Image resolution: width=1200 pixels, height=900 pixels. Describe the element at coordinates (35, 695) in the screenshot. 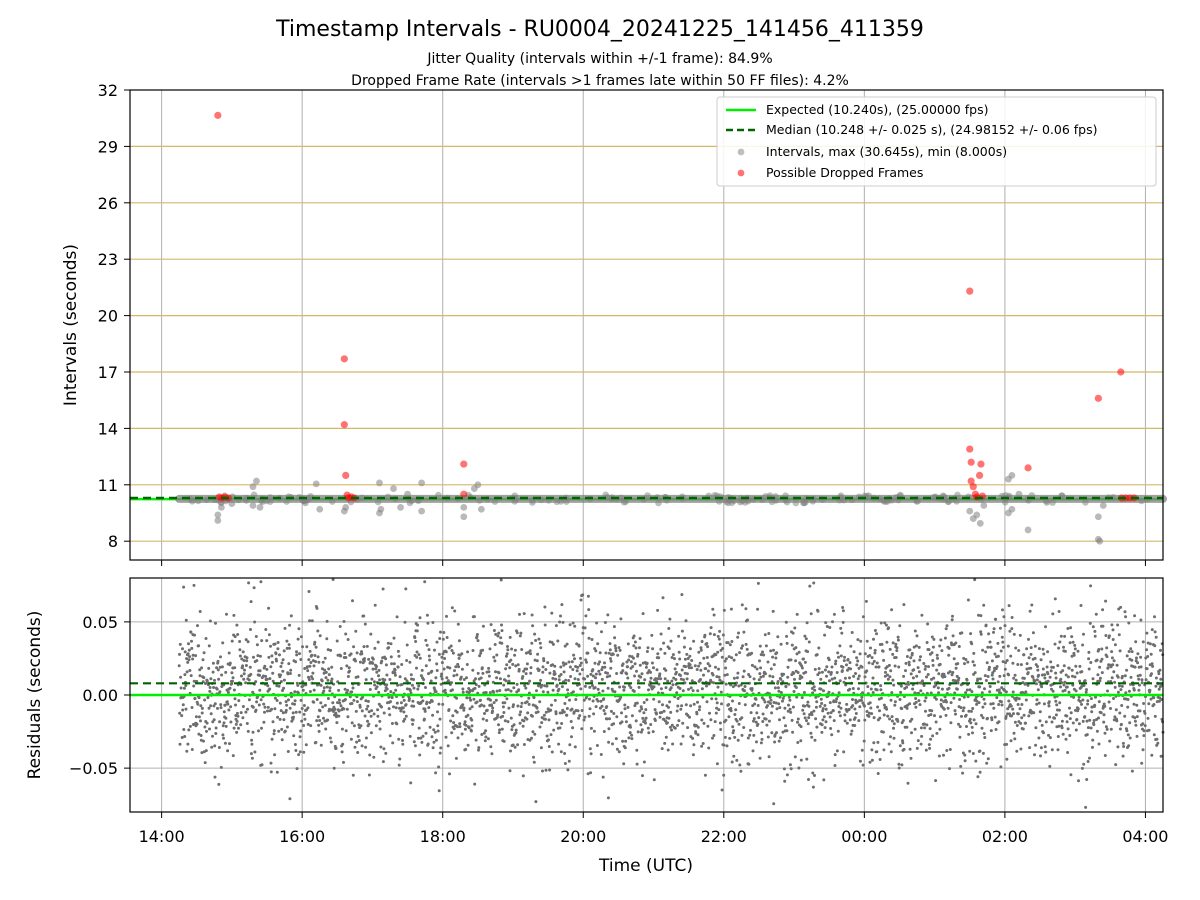

I see `residuals-y-axis-label: Residuals (seconds)` at that location.